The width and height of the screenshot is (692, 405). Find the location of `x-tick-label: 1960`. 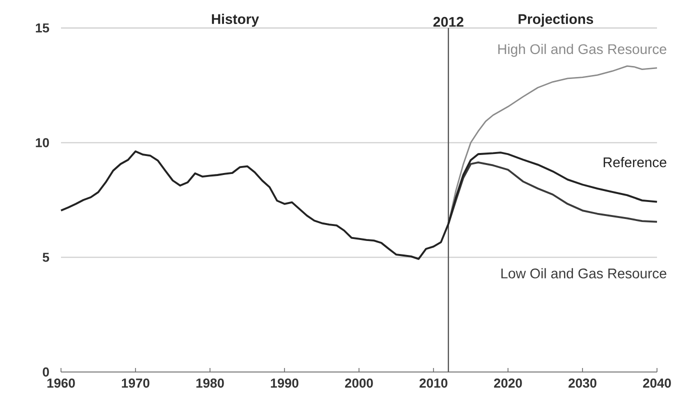

x-tick-label: 1960 is located at coordinates (61, 383).